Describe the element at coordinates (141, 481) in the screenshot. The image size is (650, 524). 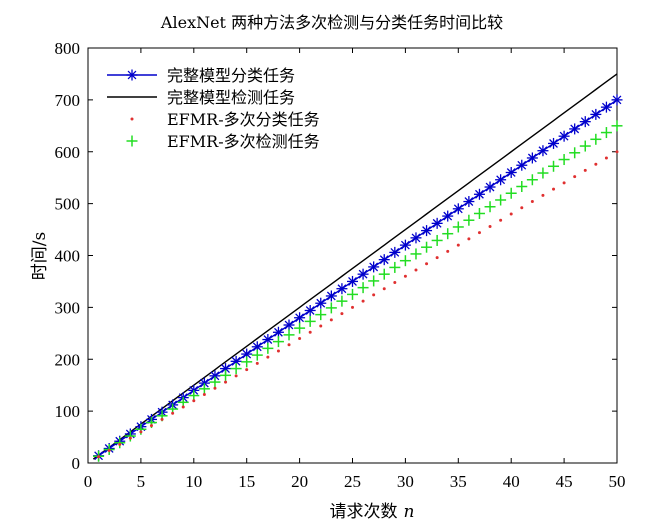
I see `x-tick-label-1: 5` at that location.